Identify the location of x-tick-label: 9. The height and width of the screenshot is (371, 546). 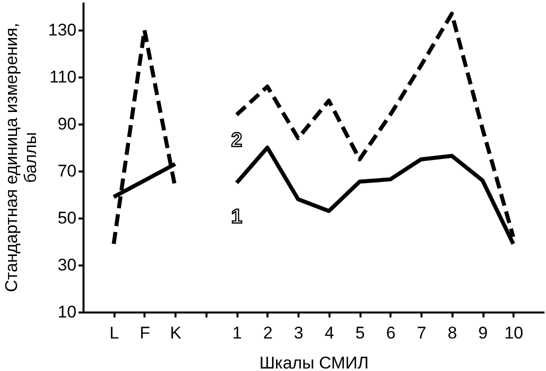
(483, 333).